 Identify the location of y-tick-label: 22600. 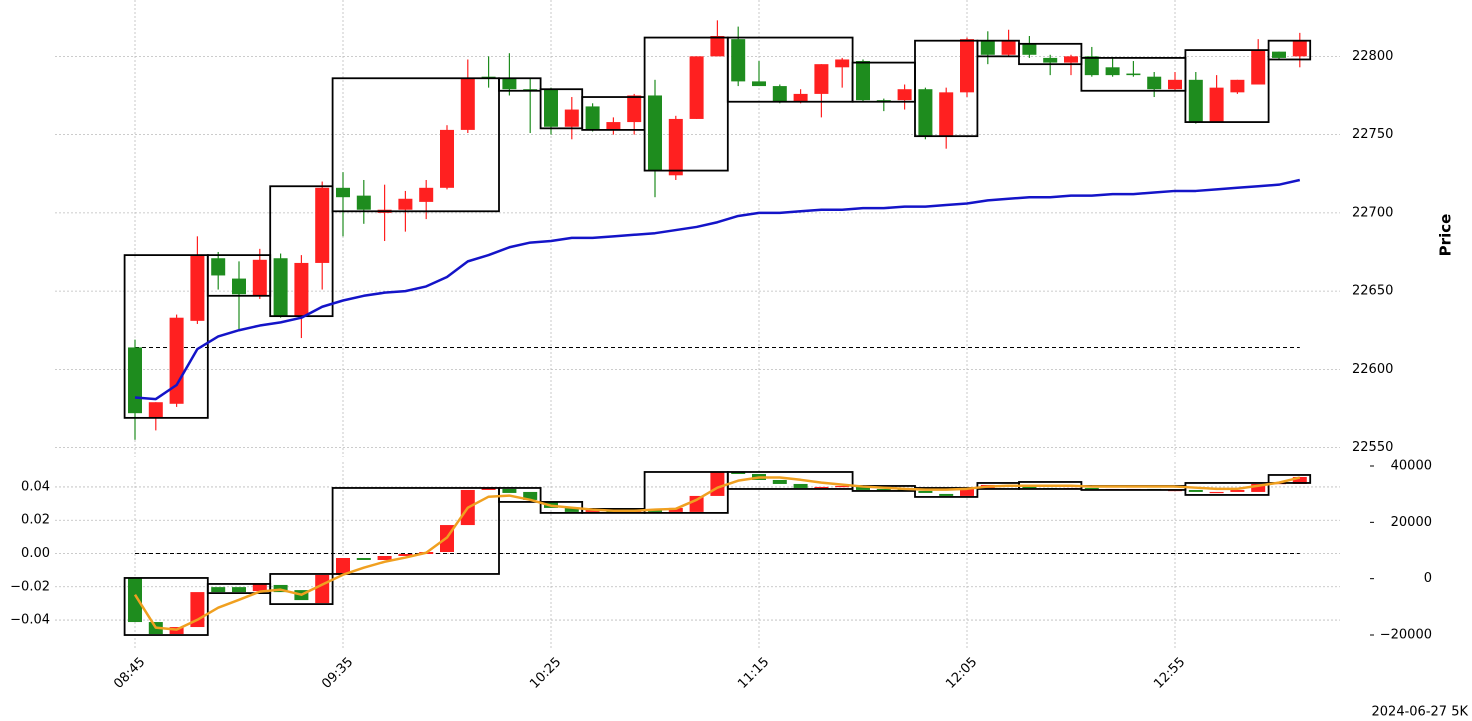
(1372, 369).